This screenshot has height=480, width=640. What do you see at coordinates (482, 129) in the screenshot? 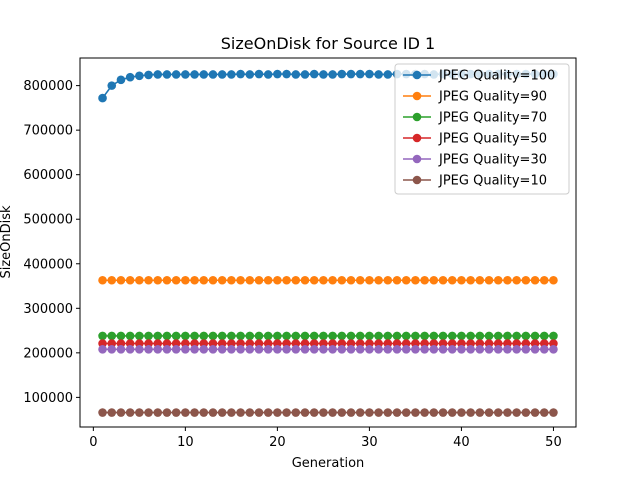
I see `legend-box` at bounding box center [482, 129].